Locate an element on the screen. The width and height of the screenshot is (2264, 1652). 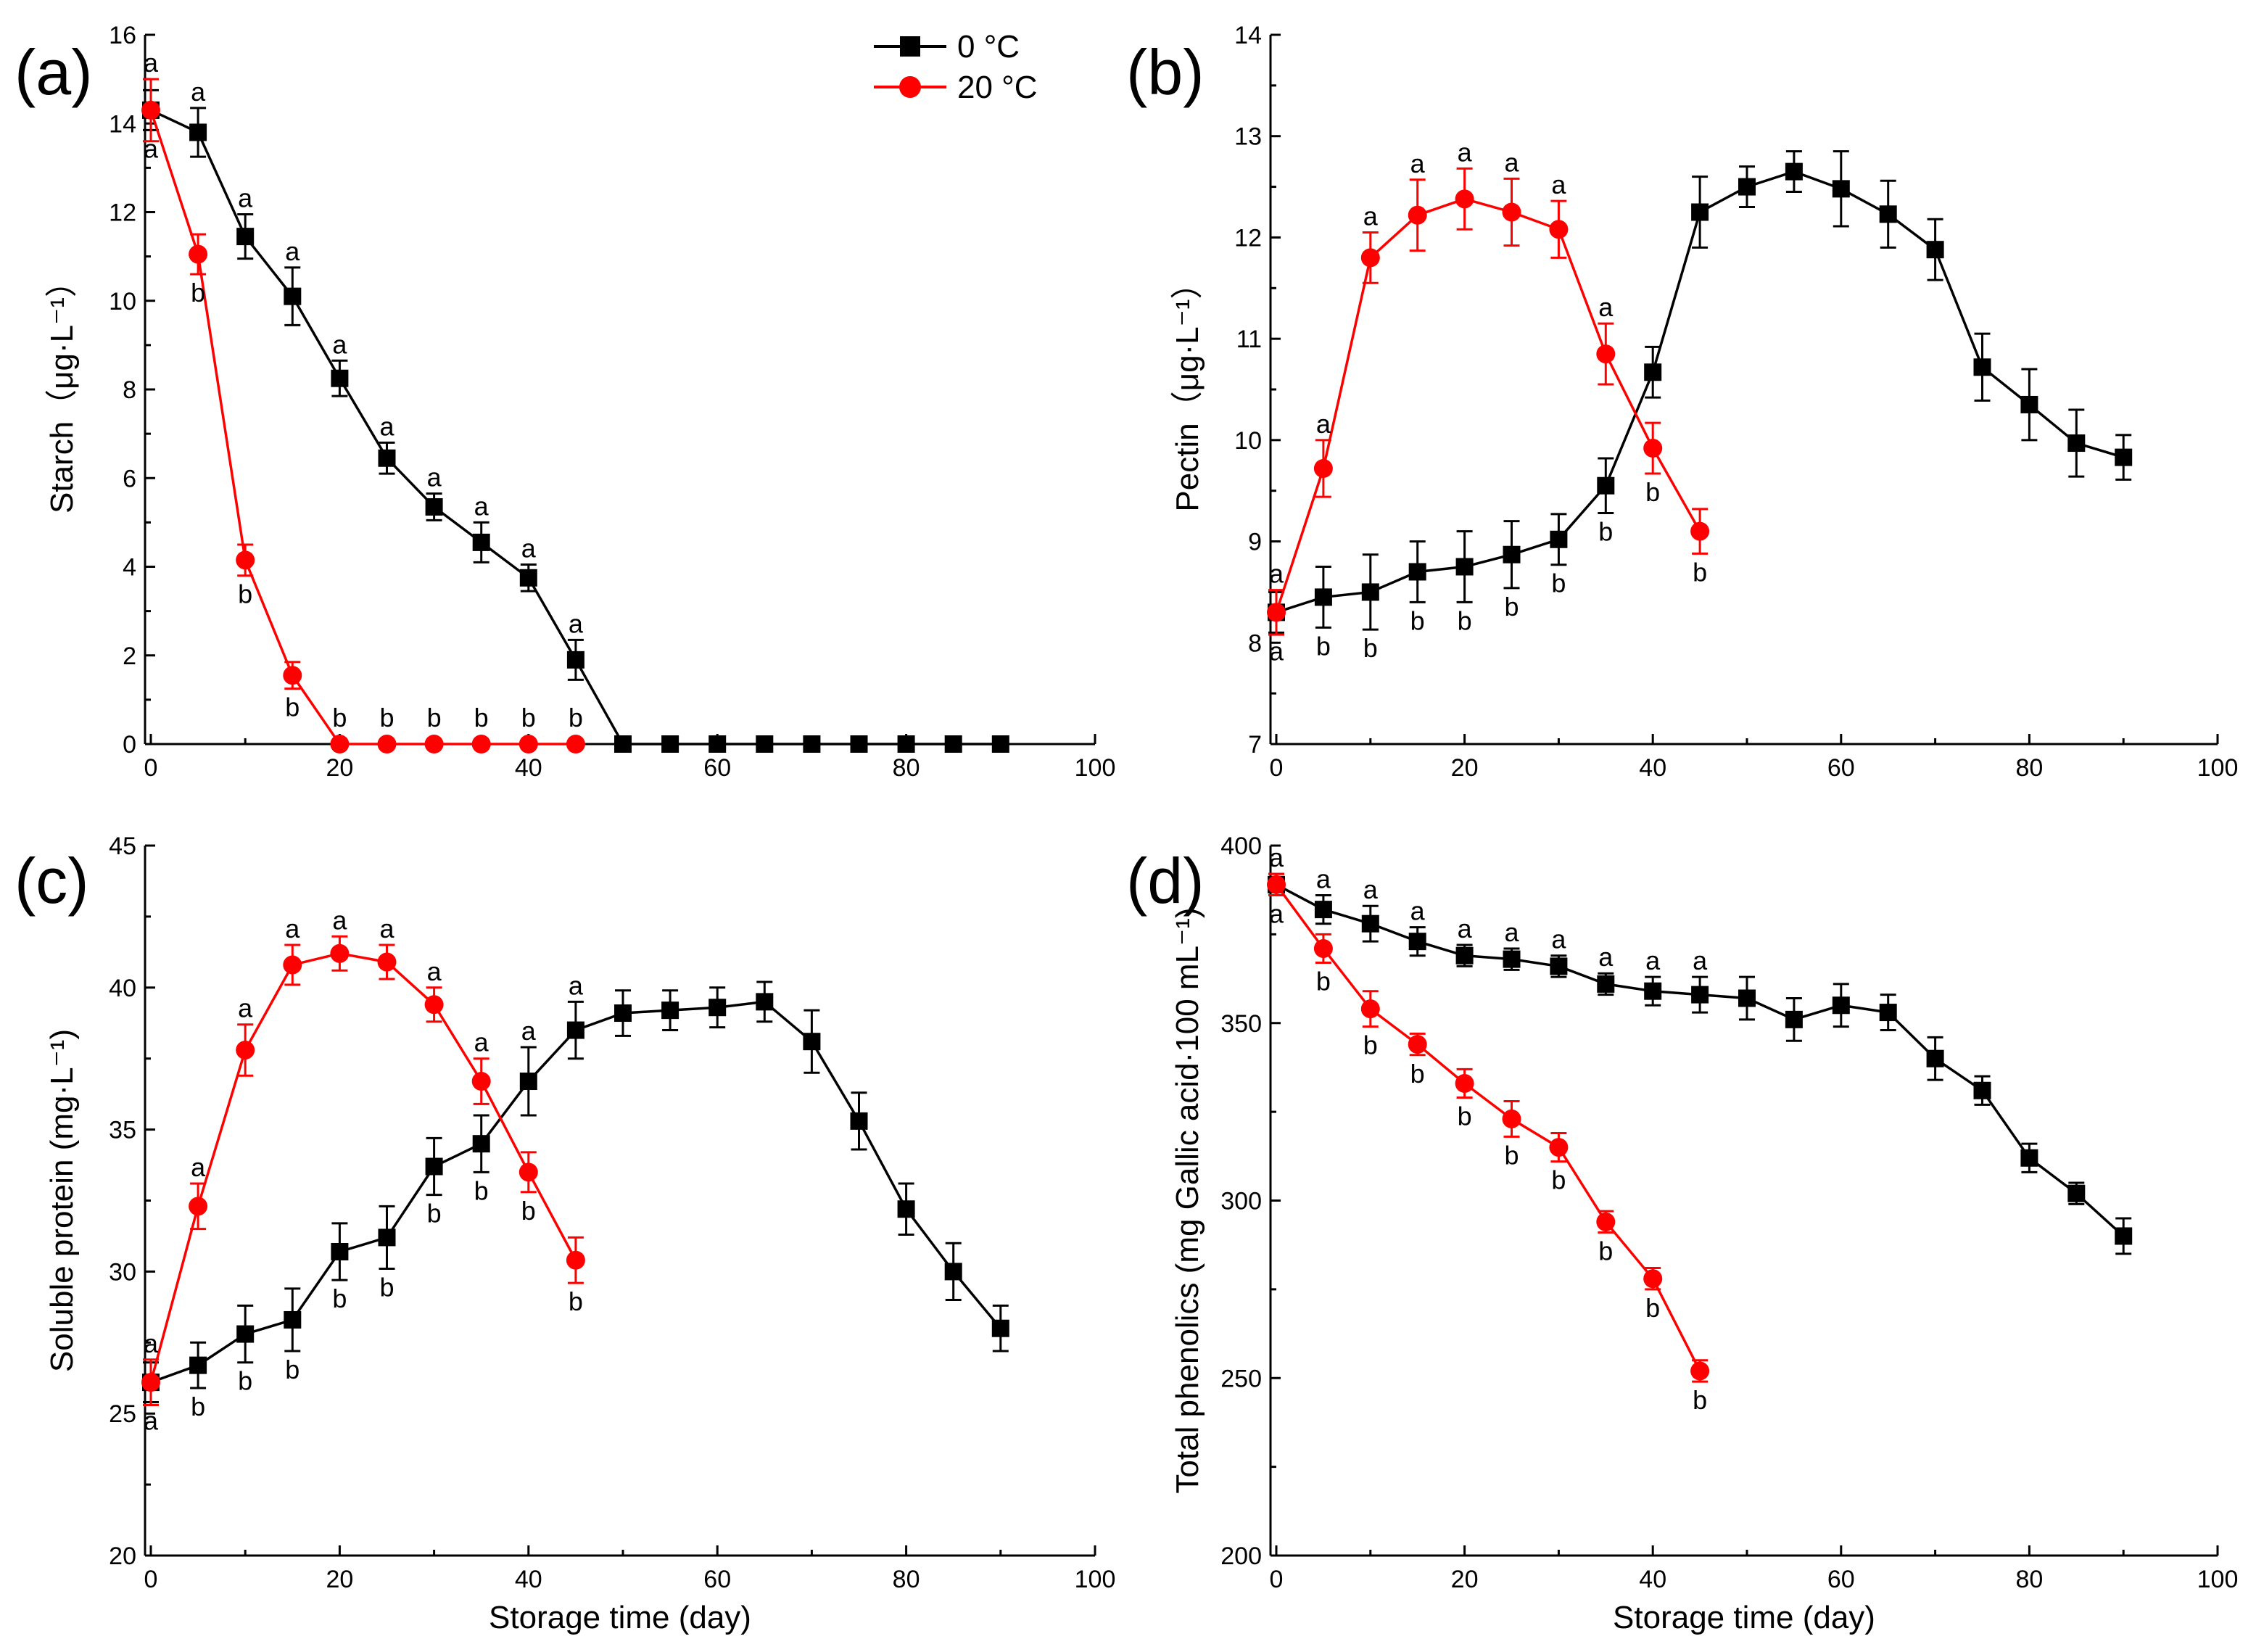
y-tick-label: 7 is located at coordinates (1255, 745).